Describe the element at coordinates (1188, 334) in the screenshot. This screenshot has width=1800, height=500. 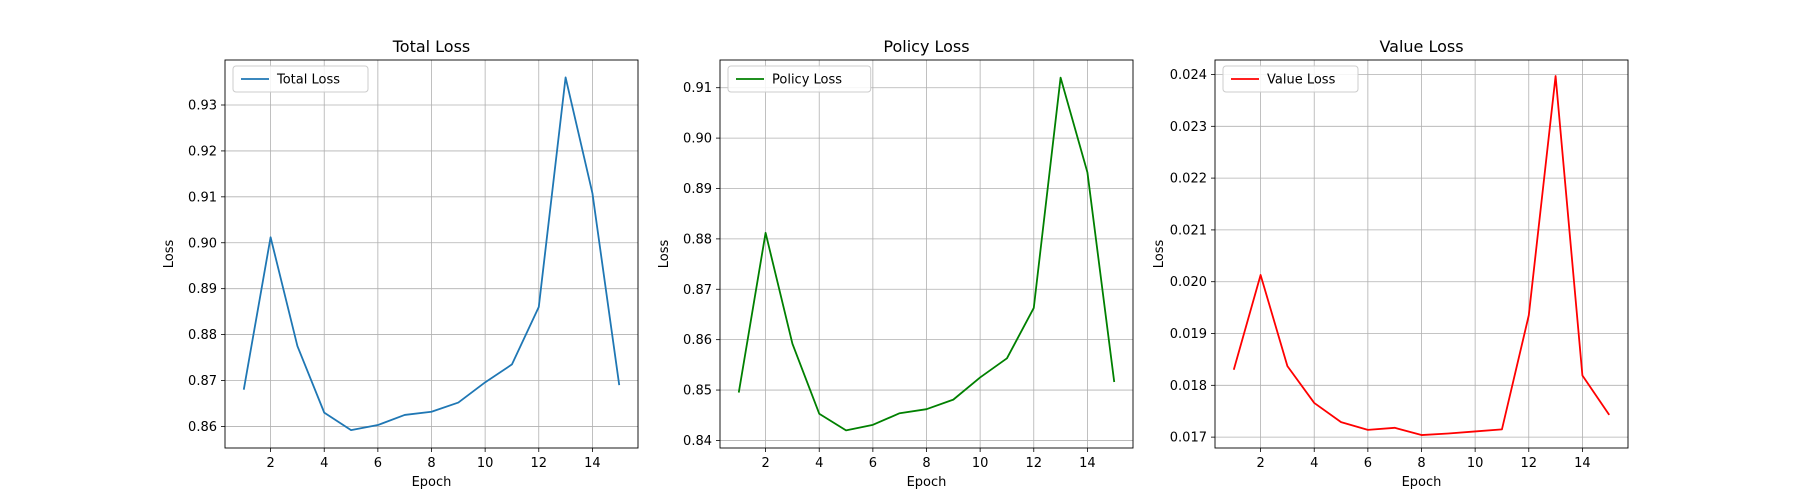
I see `y-tick-label: 0.019` at that location.